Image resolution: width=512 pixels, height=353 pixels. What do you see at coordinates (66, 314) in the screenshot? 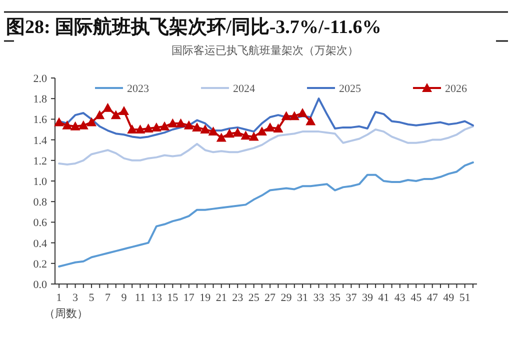
I see `x-axis-title: （周数）` at bounding box center [66, 314].